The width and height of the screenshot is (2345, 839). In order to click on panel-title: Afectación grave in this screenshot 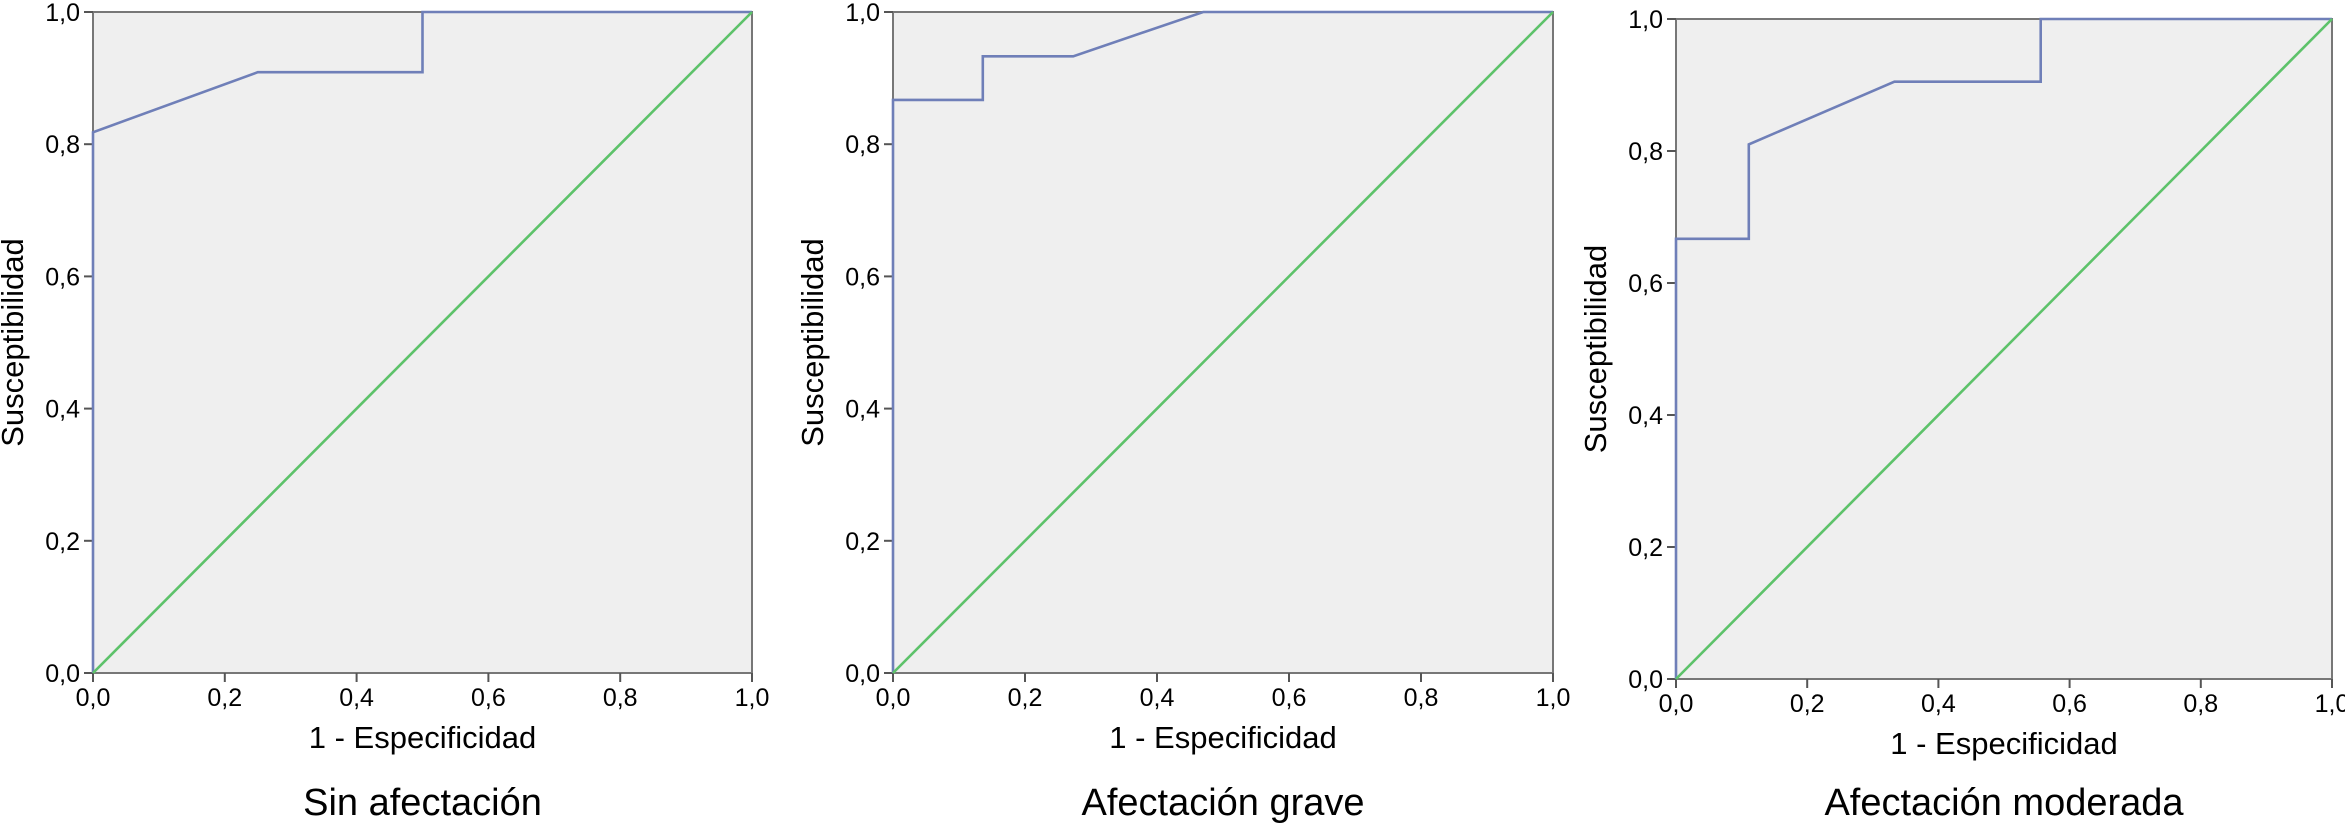, I will do `click(1222, 803)`.